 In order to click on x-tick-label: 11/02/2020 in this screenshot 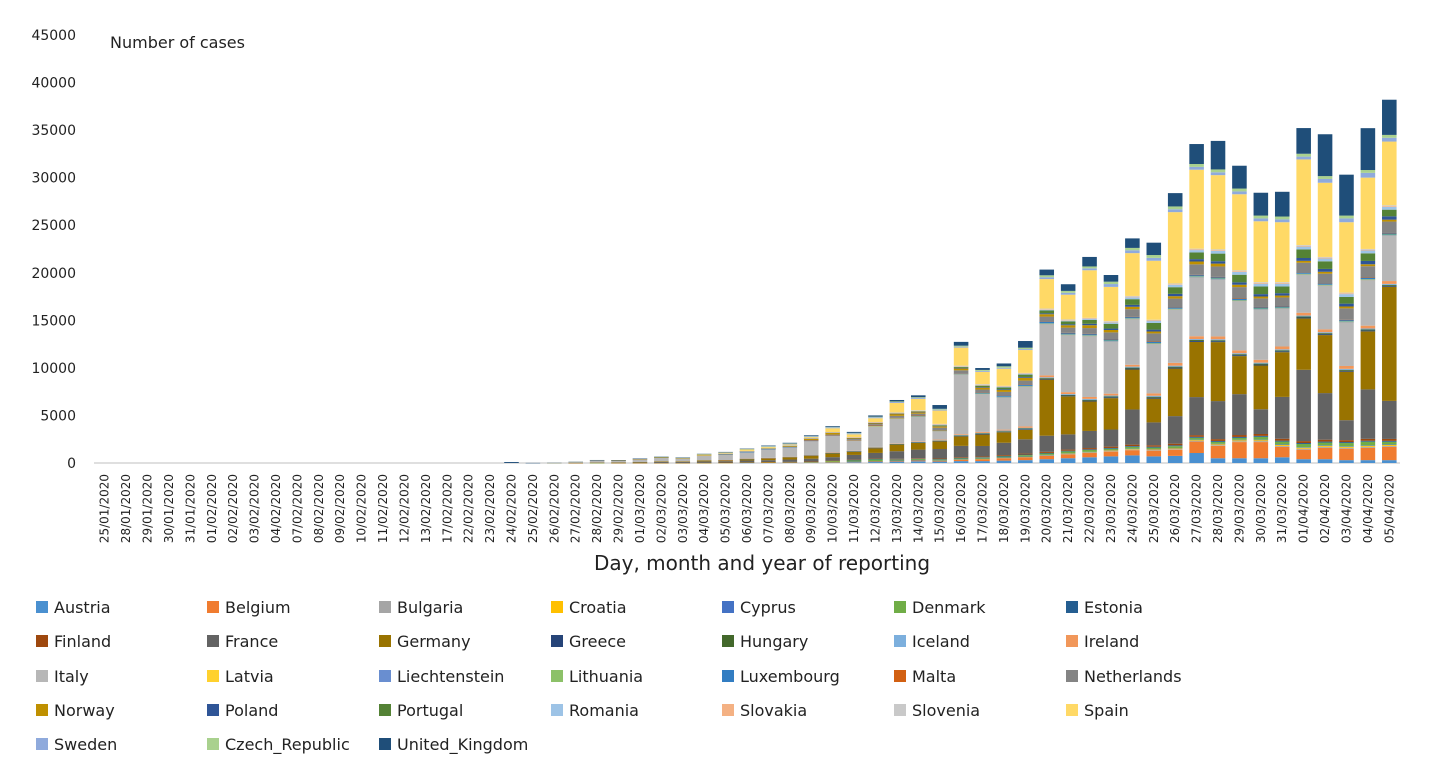, I will do `click(383, 508)`.